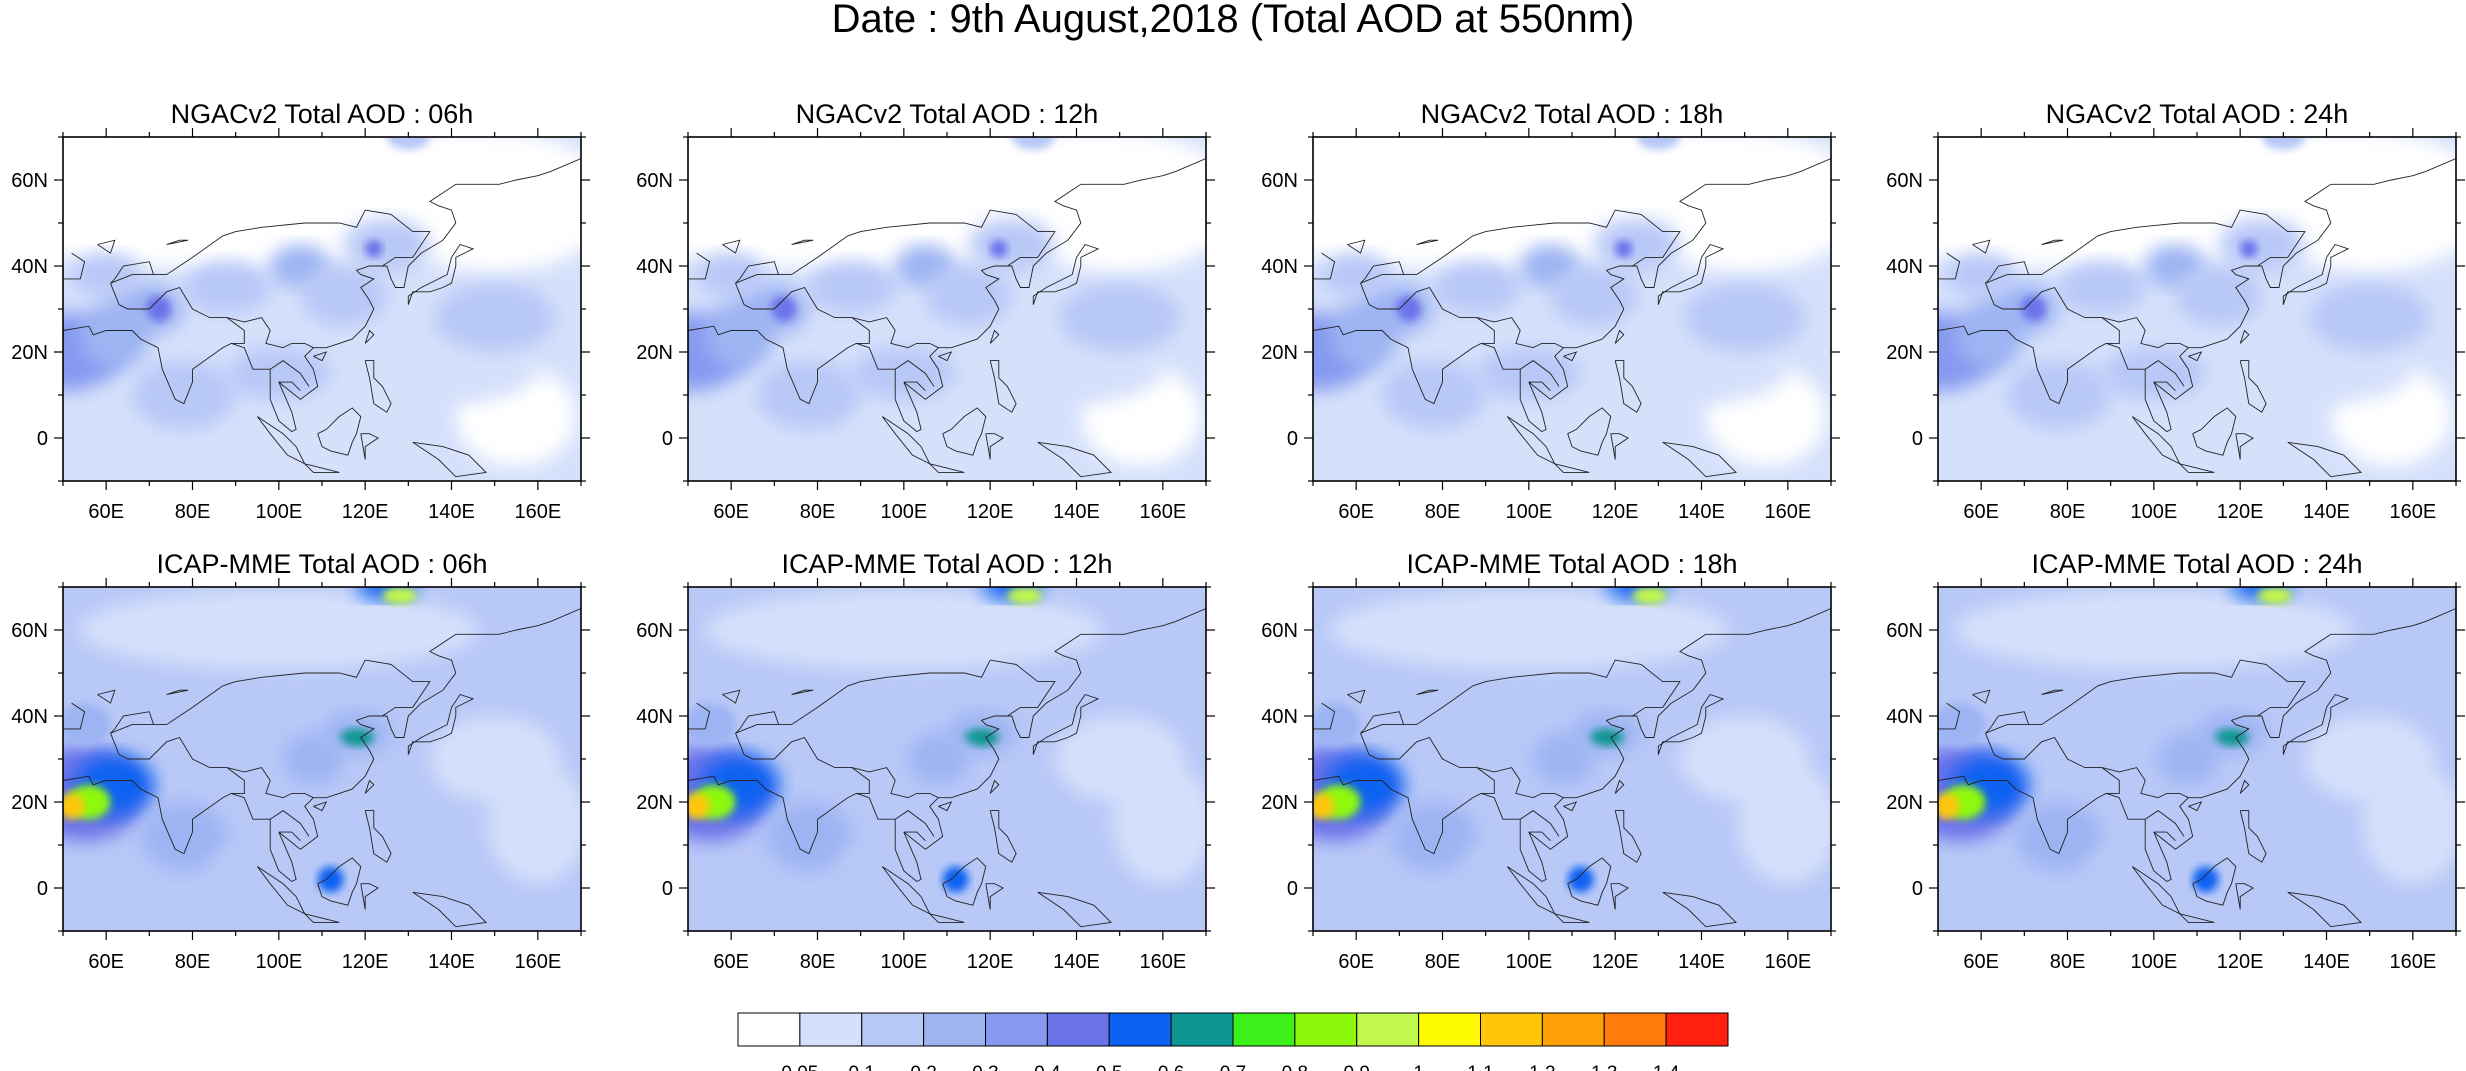 The width and height of the screenshot is (2466, 1071). I want to click on colorbar-label: 1.2, so click(1542, 1067).